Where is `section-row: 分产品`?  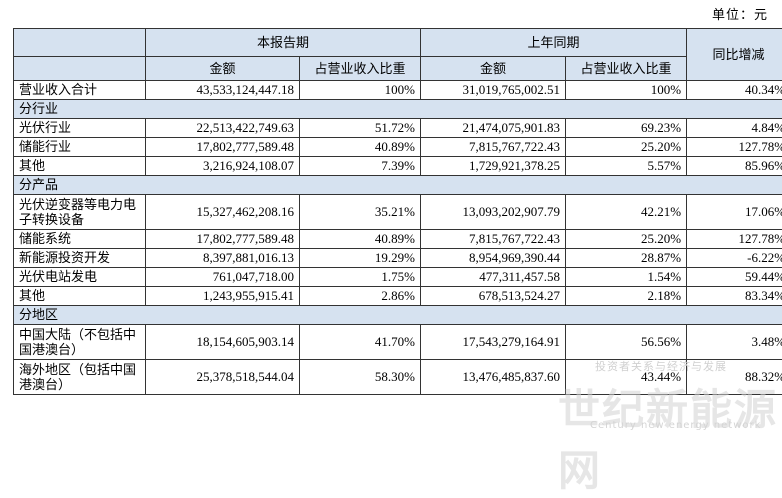
section-row: 分产品 is located at coordinates (398, 185).